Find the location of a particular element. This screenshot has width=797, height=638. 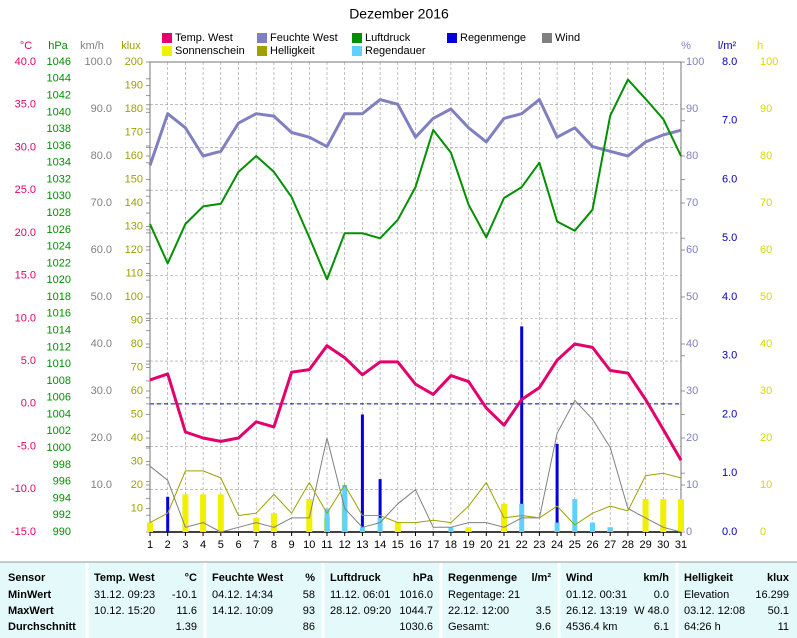

y-tick-label: 10.0 is located at coordinates (25, 318).